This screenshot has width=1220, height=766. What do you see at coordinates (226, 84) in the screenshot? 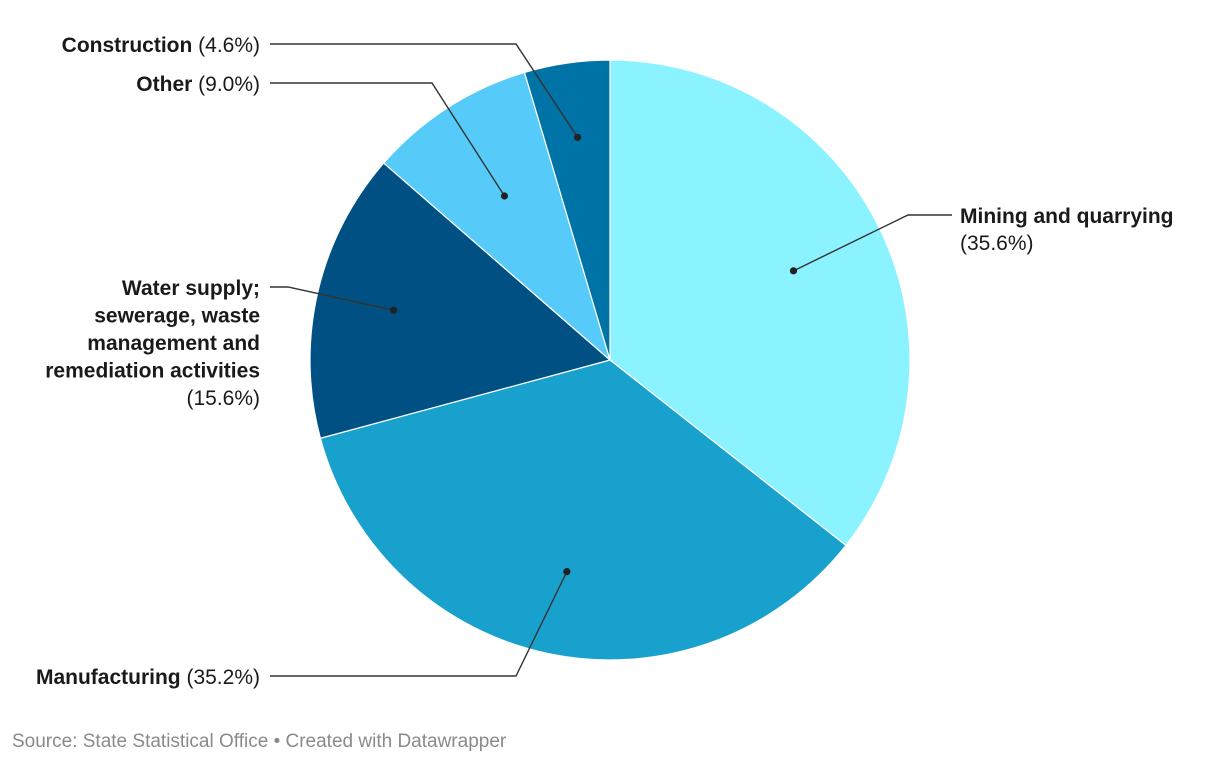
I see `slice-label-percent: (9.0%)` at bounding box center [226, 84].